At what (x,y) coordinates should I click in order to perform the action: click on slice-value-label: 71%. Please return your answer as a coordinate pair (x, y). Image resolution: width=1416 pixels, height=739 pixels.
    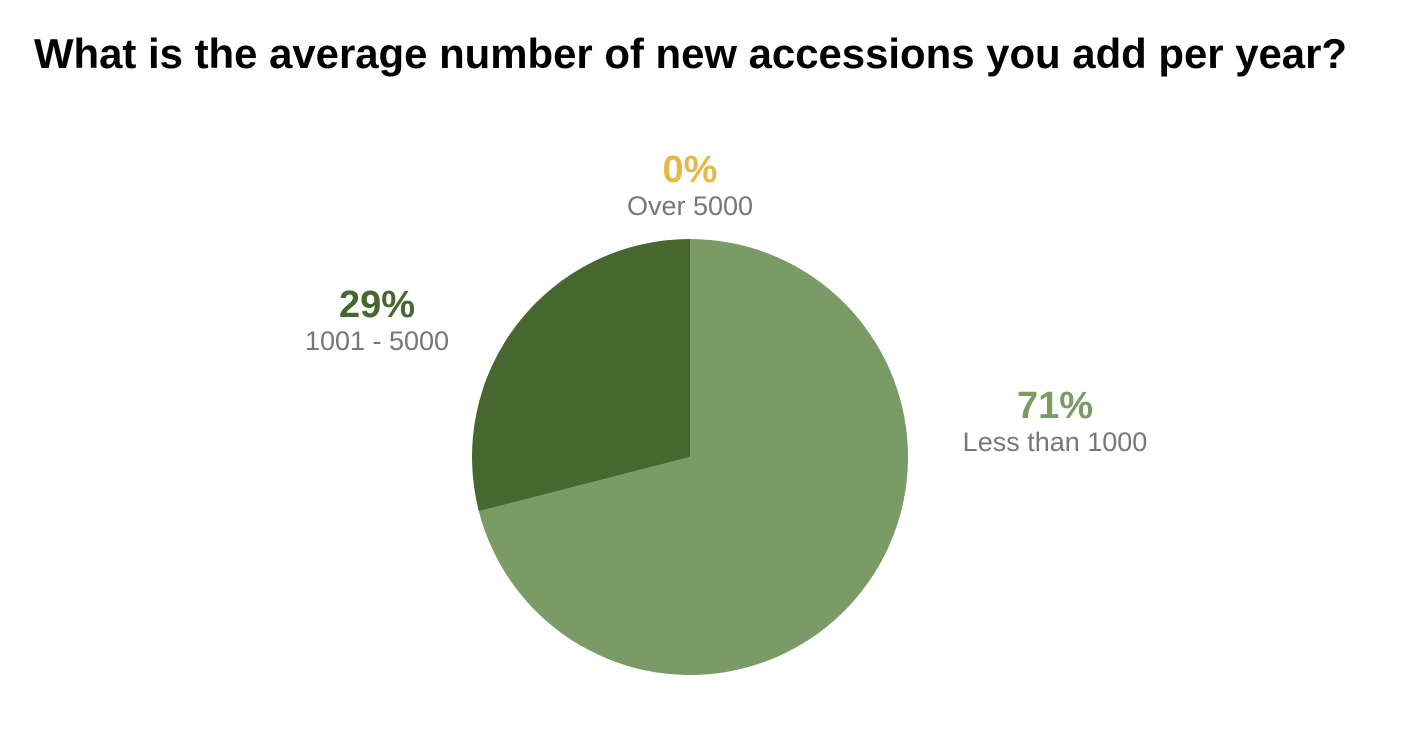
    Looking at the image, I should click on (1055, 406).